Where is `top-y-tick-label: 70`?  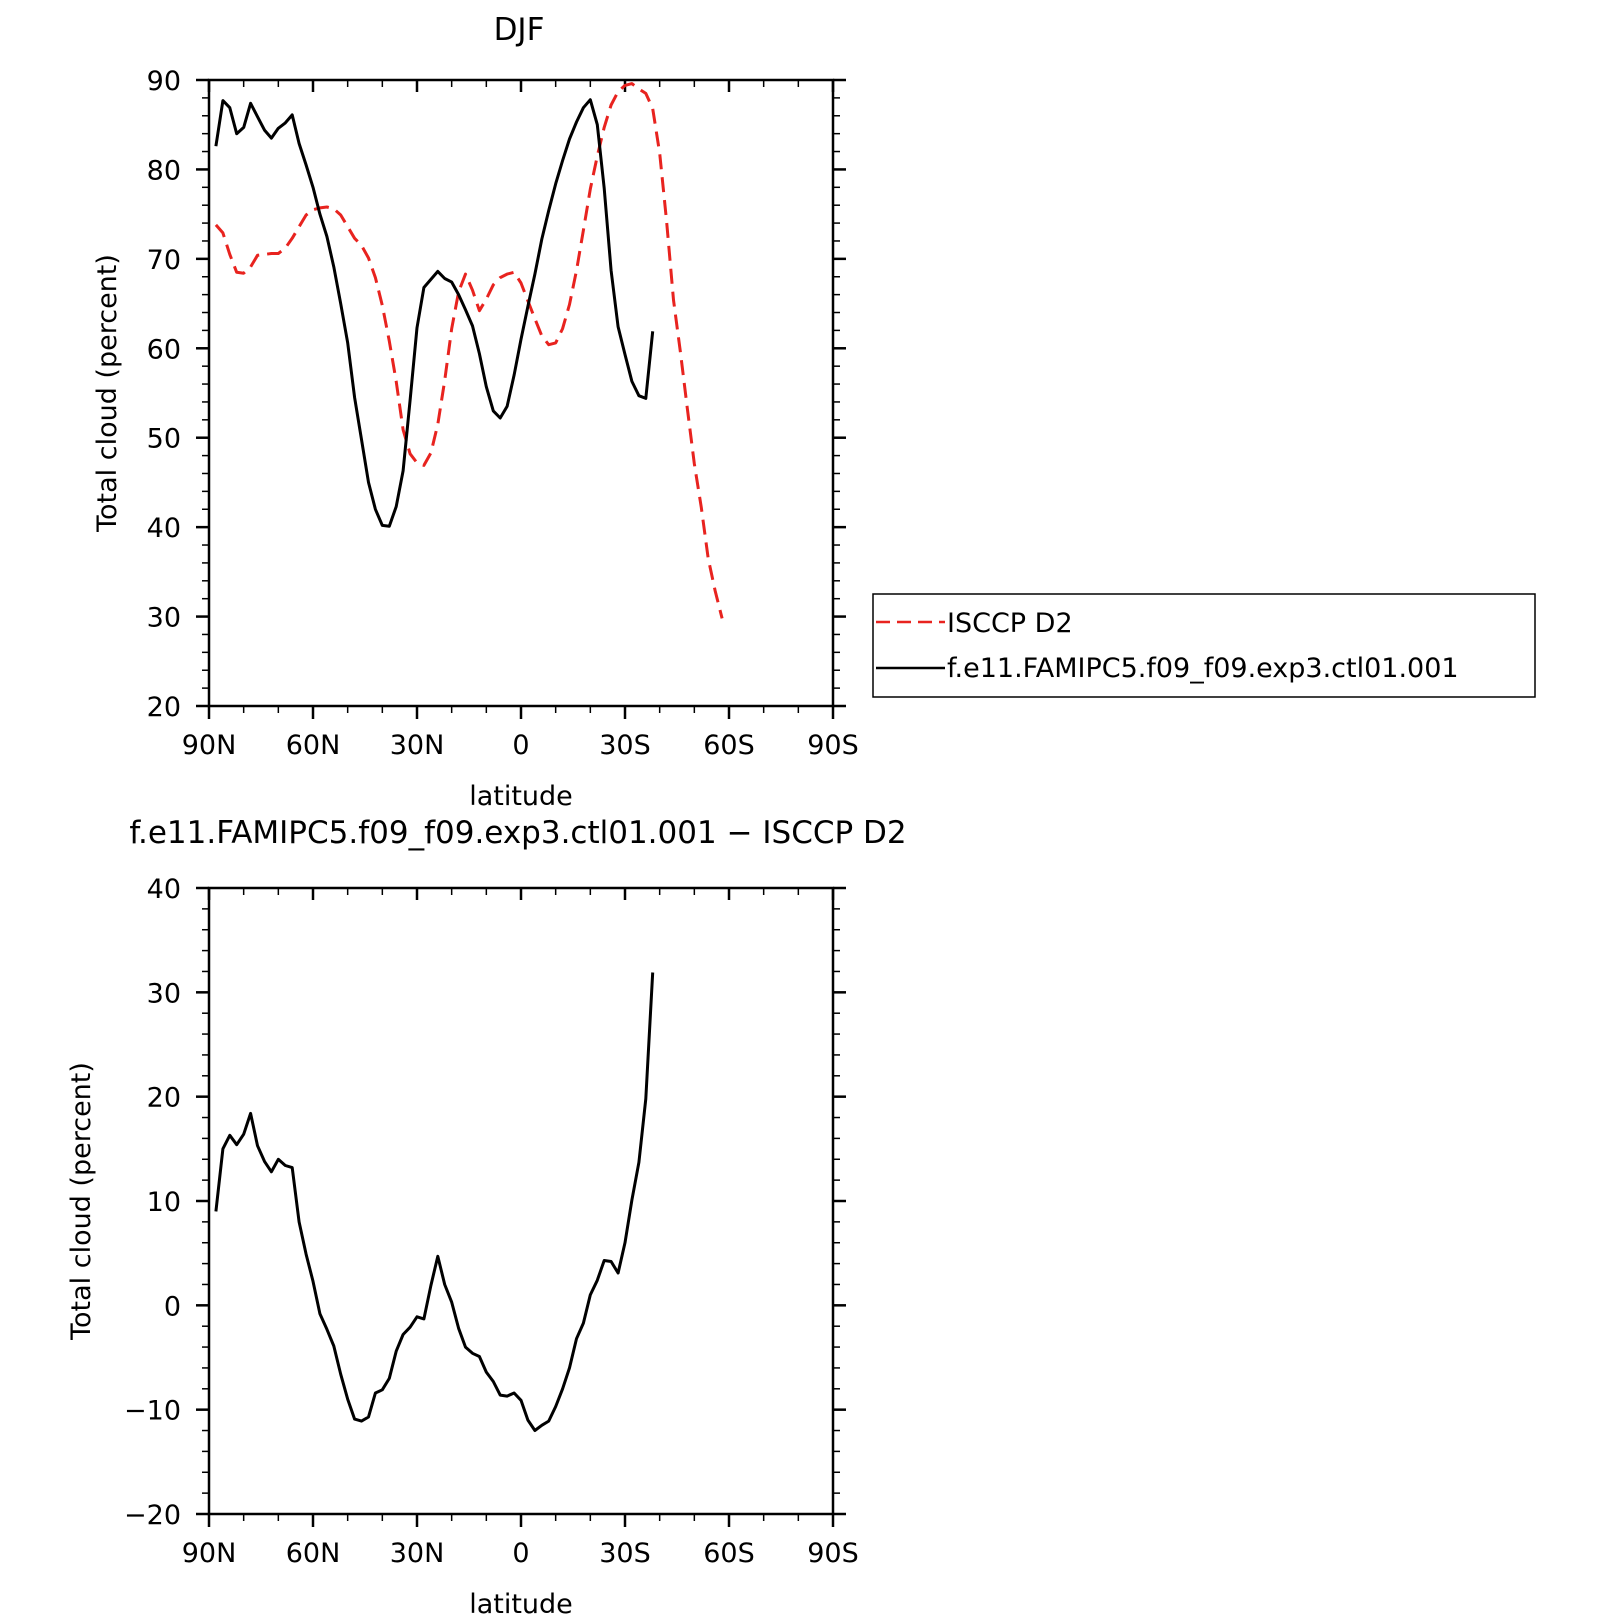 top-y-tick-label: 70 is located at coordinates (164, 260).